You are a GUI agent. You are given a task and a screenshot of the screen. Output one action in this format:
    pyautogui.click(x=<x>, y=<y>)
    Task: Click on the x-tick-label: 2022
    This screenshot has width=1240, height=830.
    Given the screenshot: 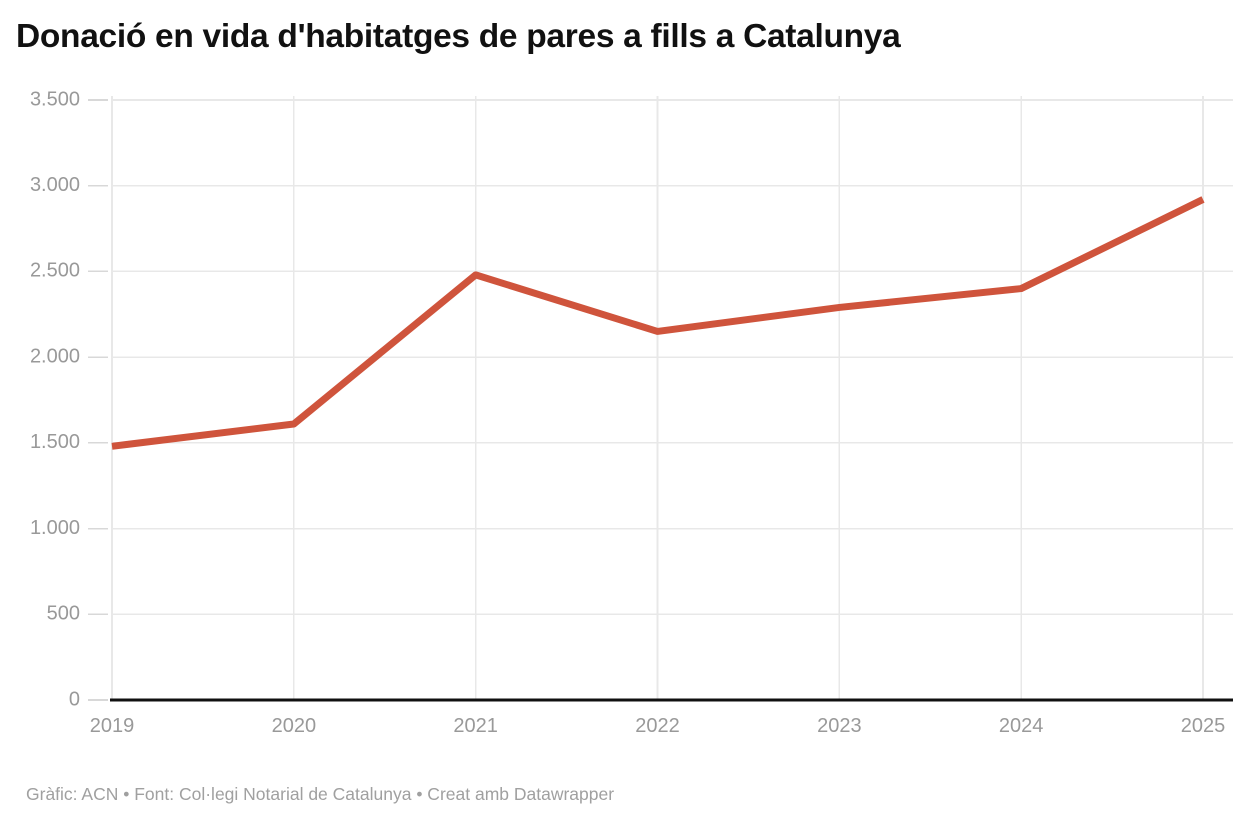 What is the action you would take?
    pyautogui.click(x=657, y=726)
    